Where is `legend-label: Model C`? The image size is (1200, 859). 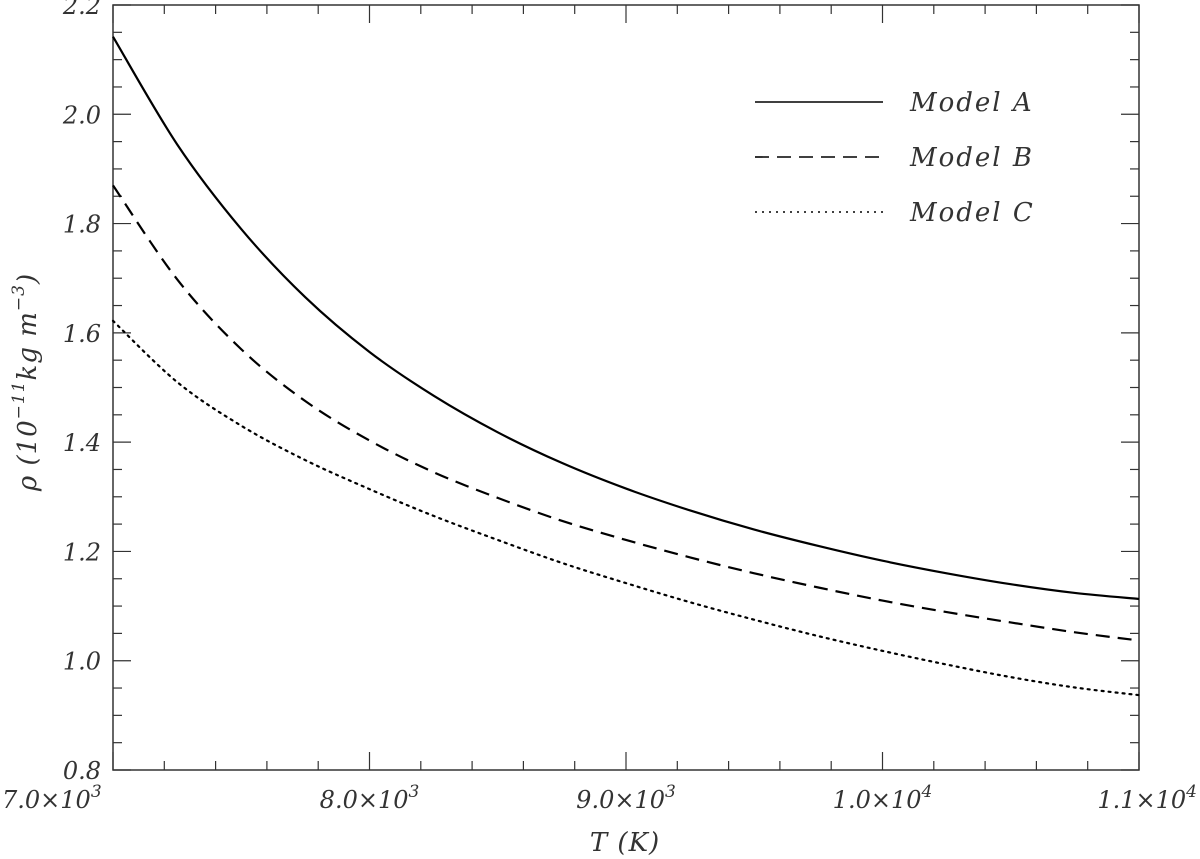
legend-label: Model C is located at coordinates (972, 213).